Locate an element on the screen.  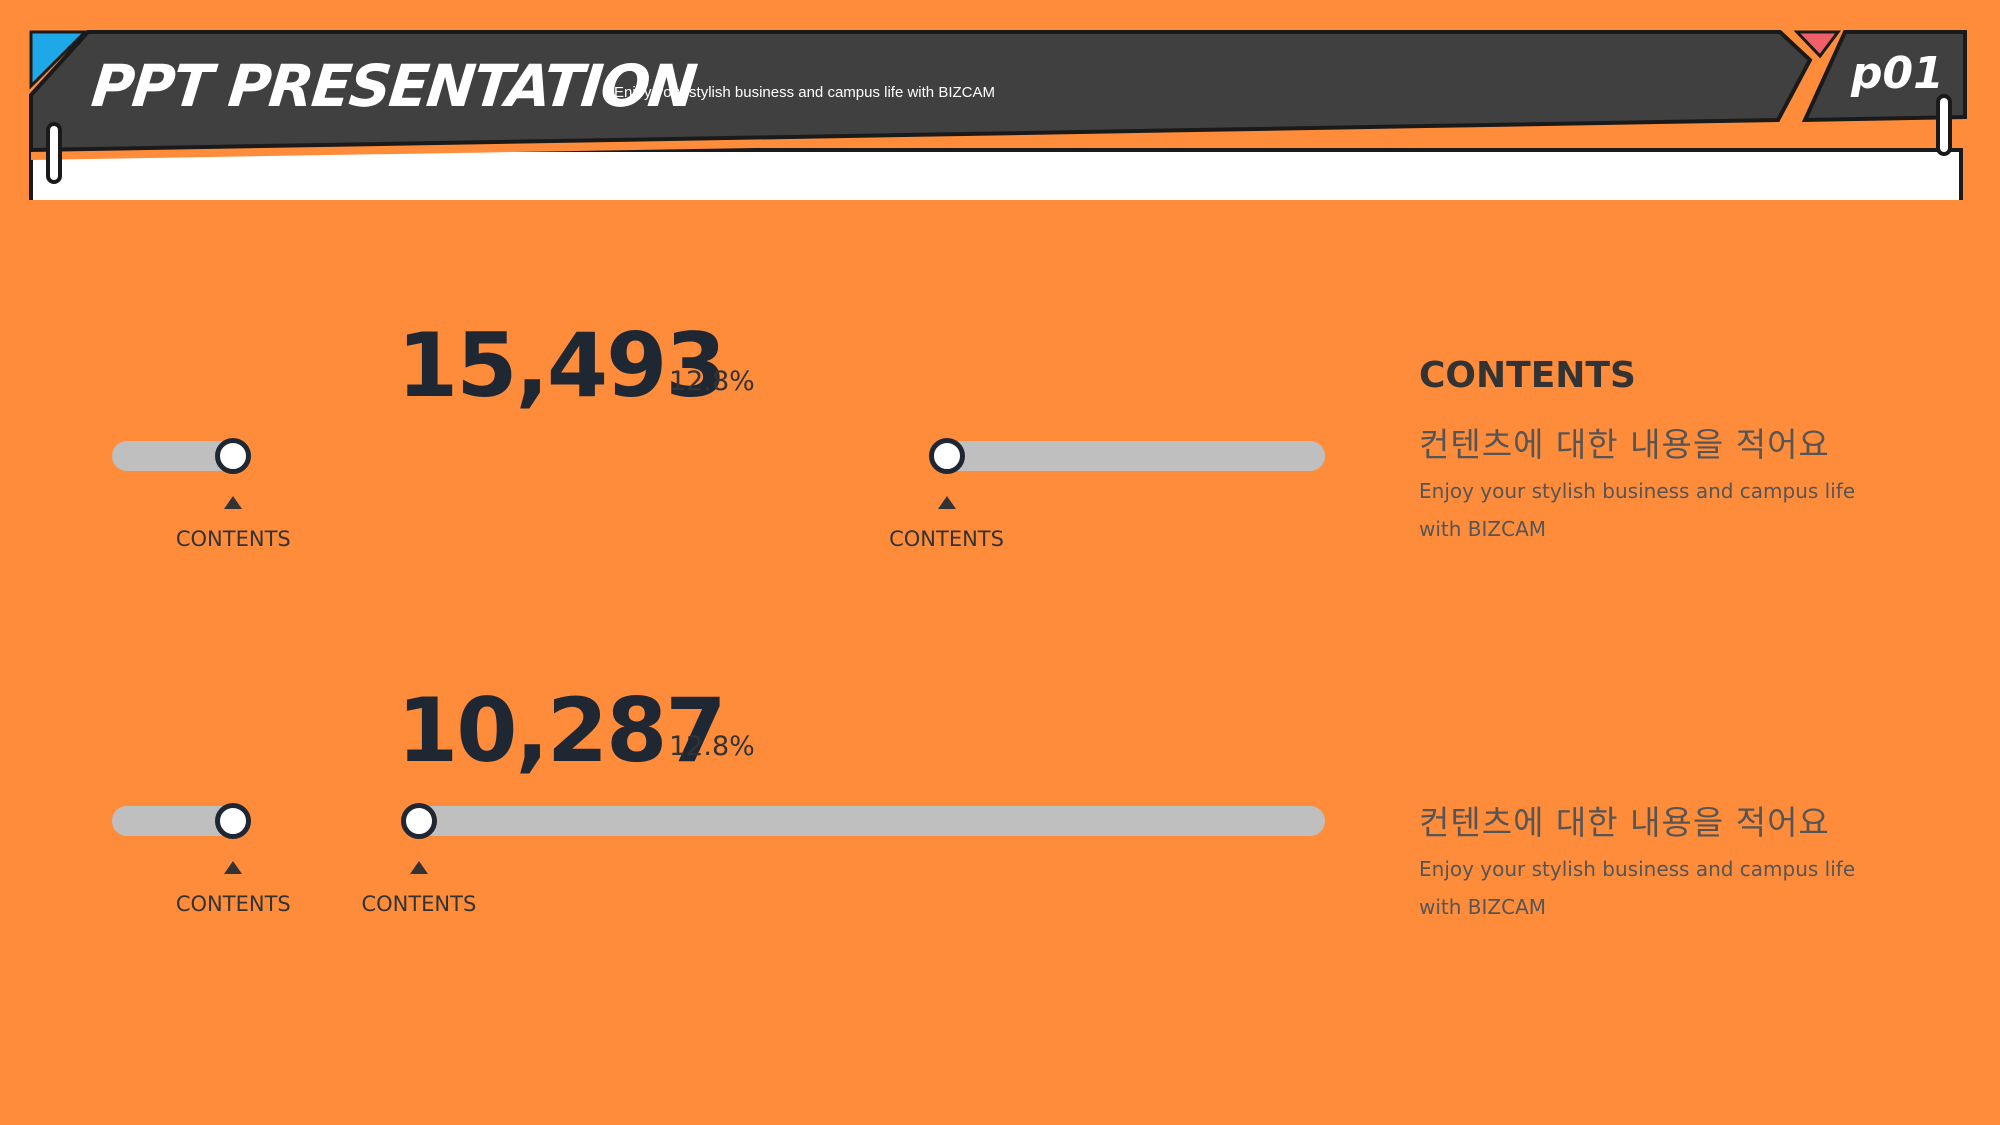
blue-corner-accent is located at coordinates (59, 60).